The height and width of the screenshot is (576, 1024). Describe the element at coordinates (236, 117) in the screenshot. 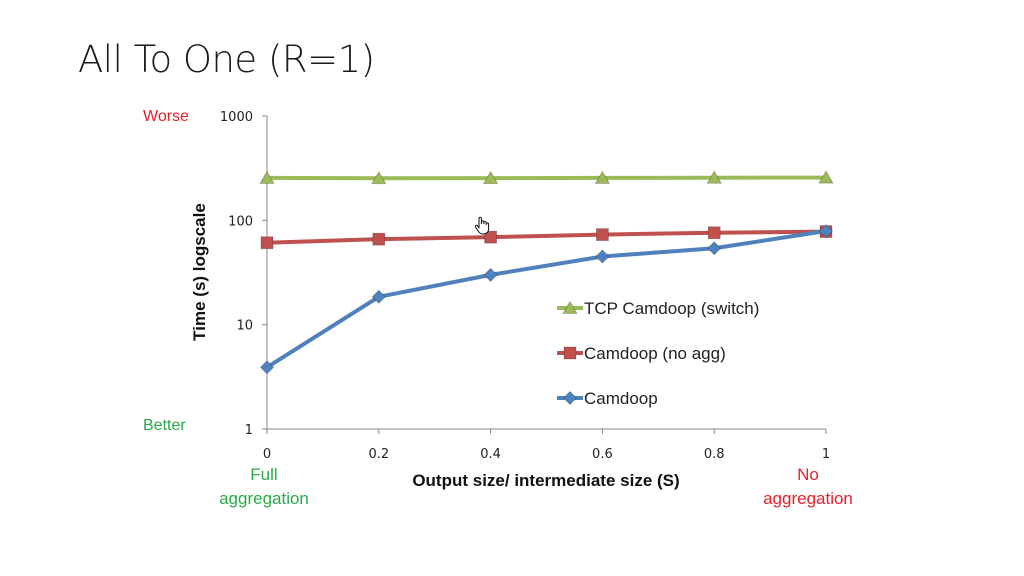

I see `y-tick-label: 1000` at that location.